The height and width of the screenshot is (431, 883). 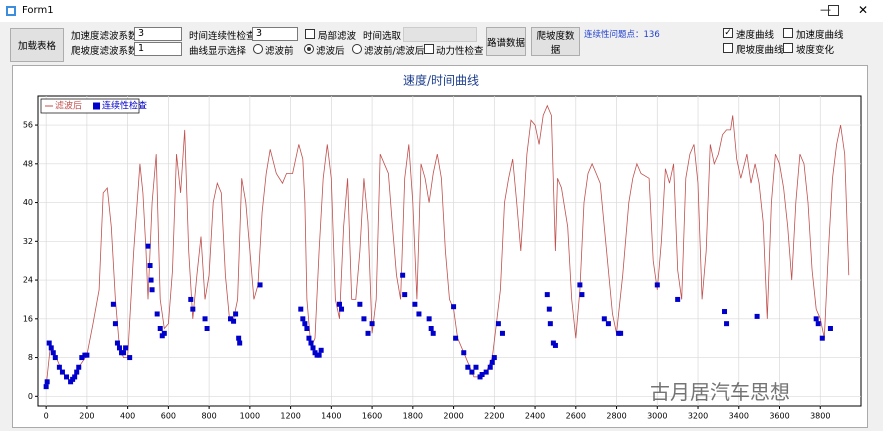 What do you see at coordinates (441, 11) in the screenshot?
I see `title-bar` at bounding box center [441, 11].